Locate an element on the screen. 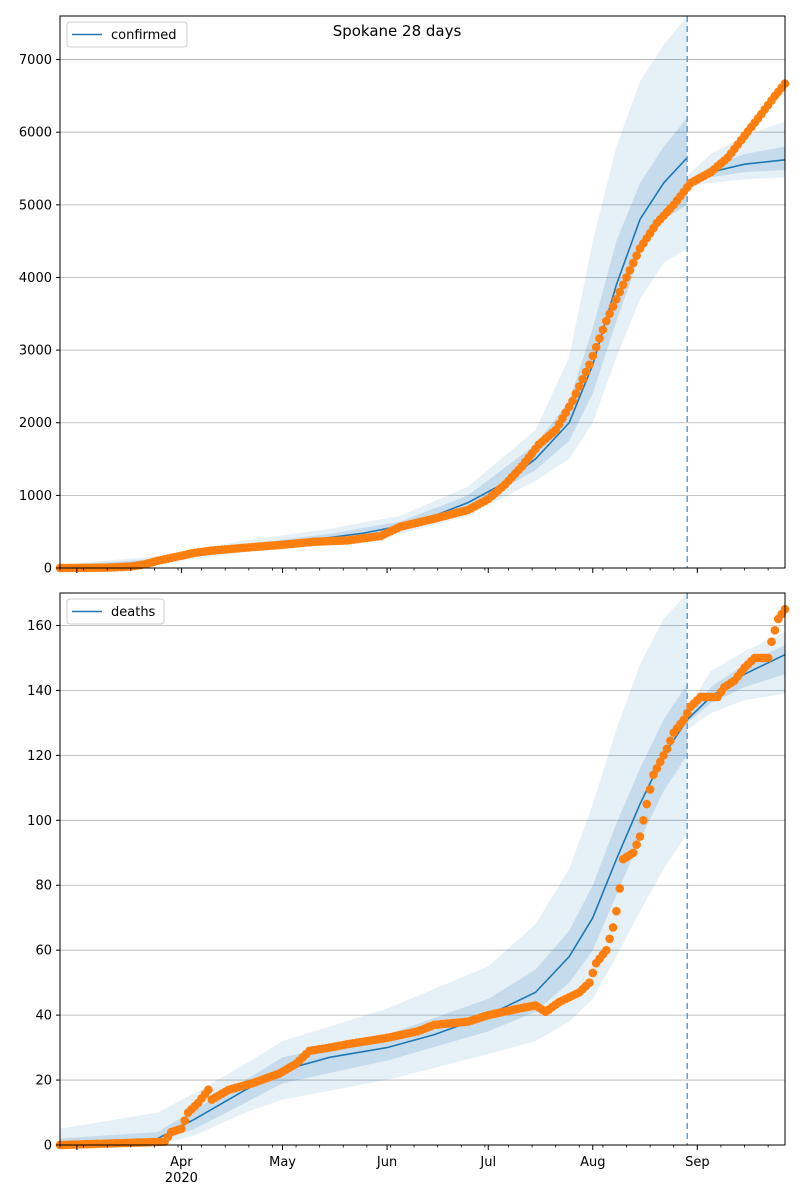  legend: deaths is located at coordinates (115, 611).